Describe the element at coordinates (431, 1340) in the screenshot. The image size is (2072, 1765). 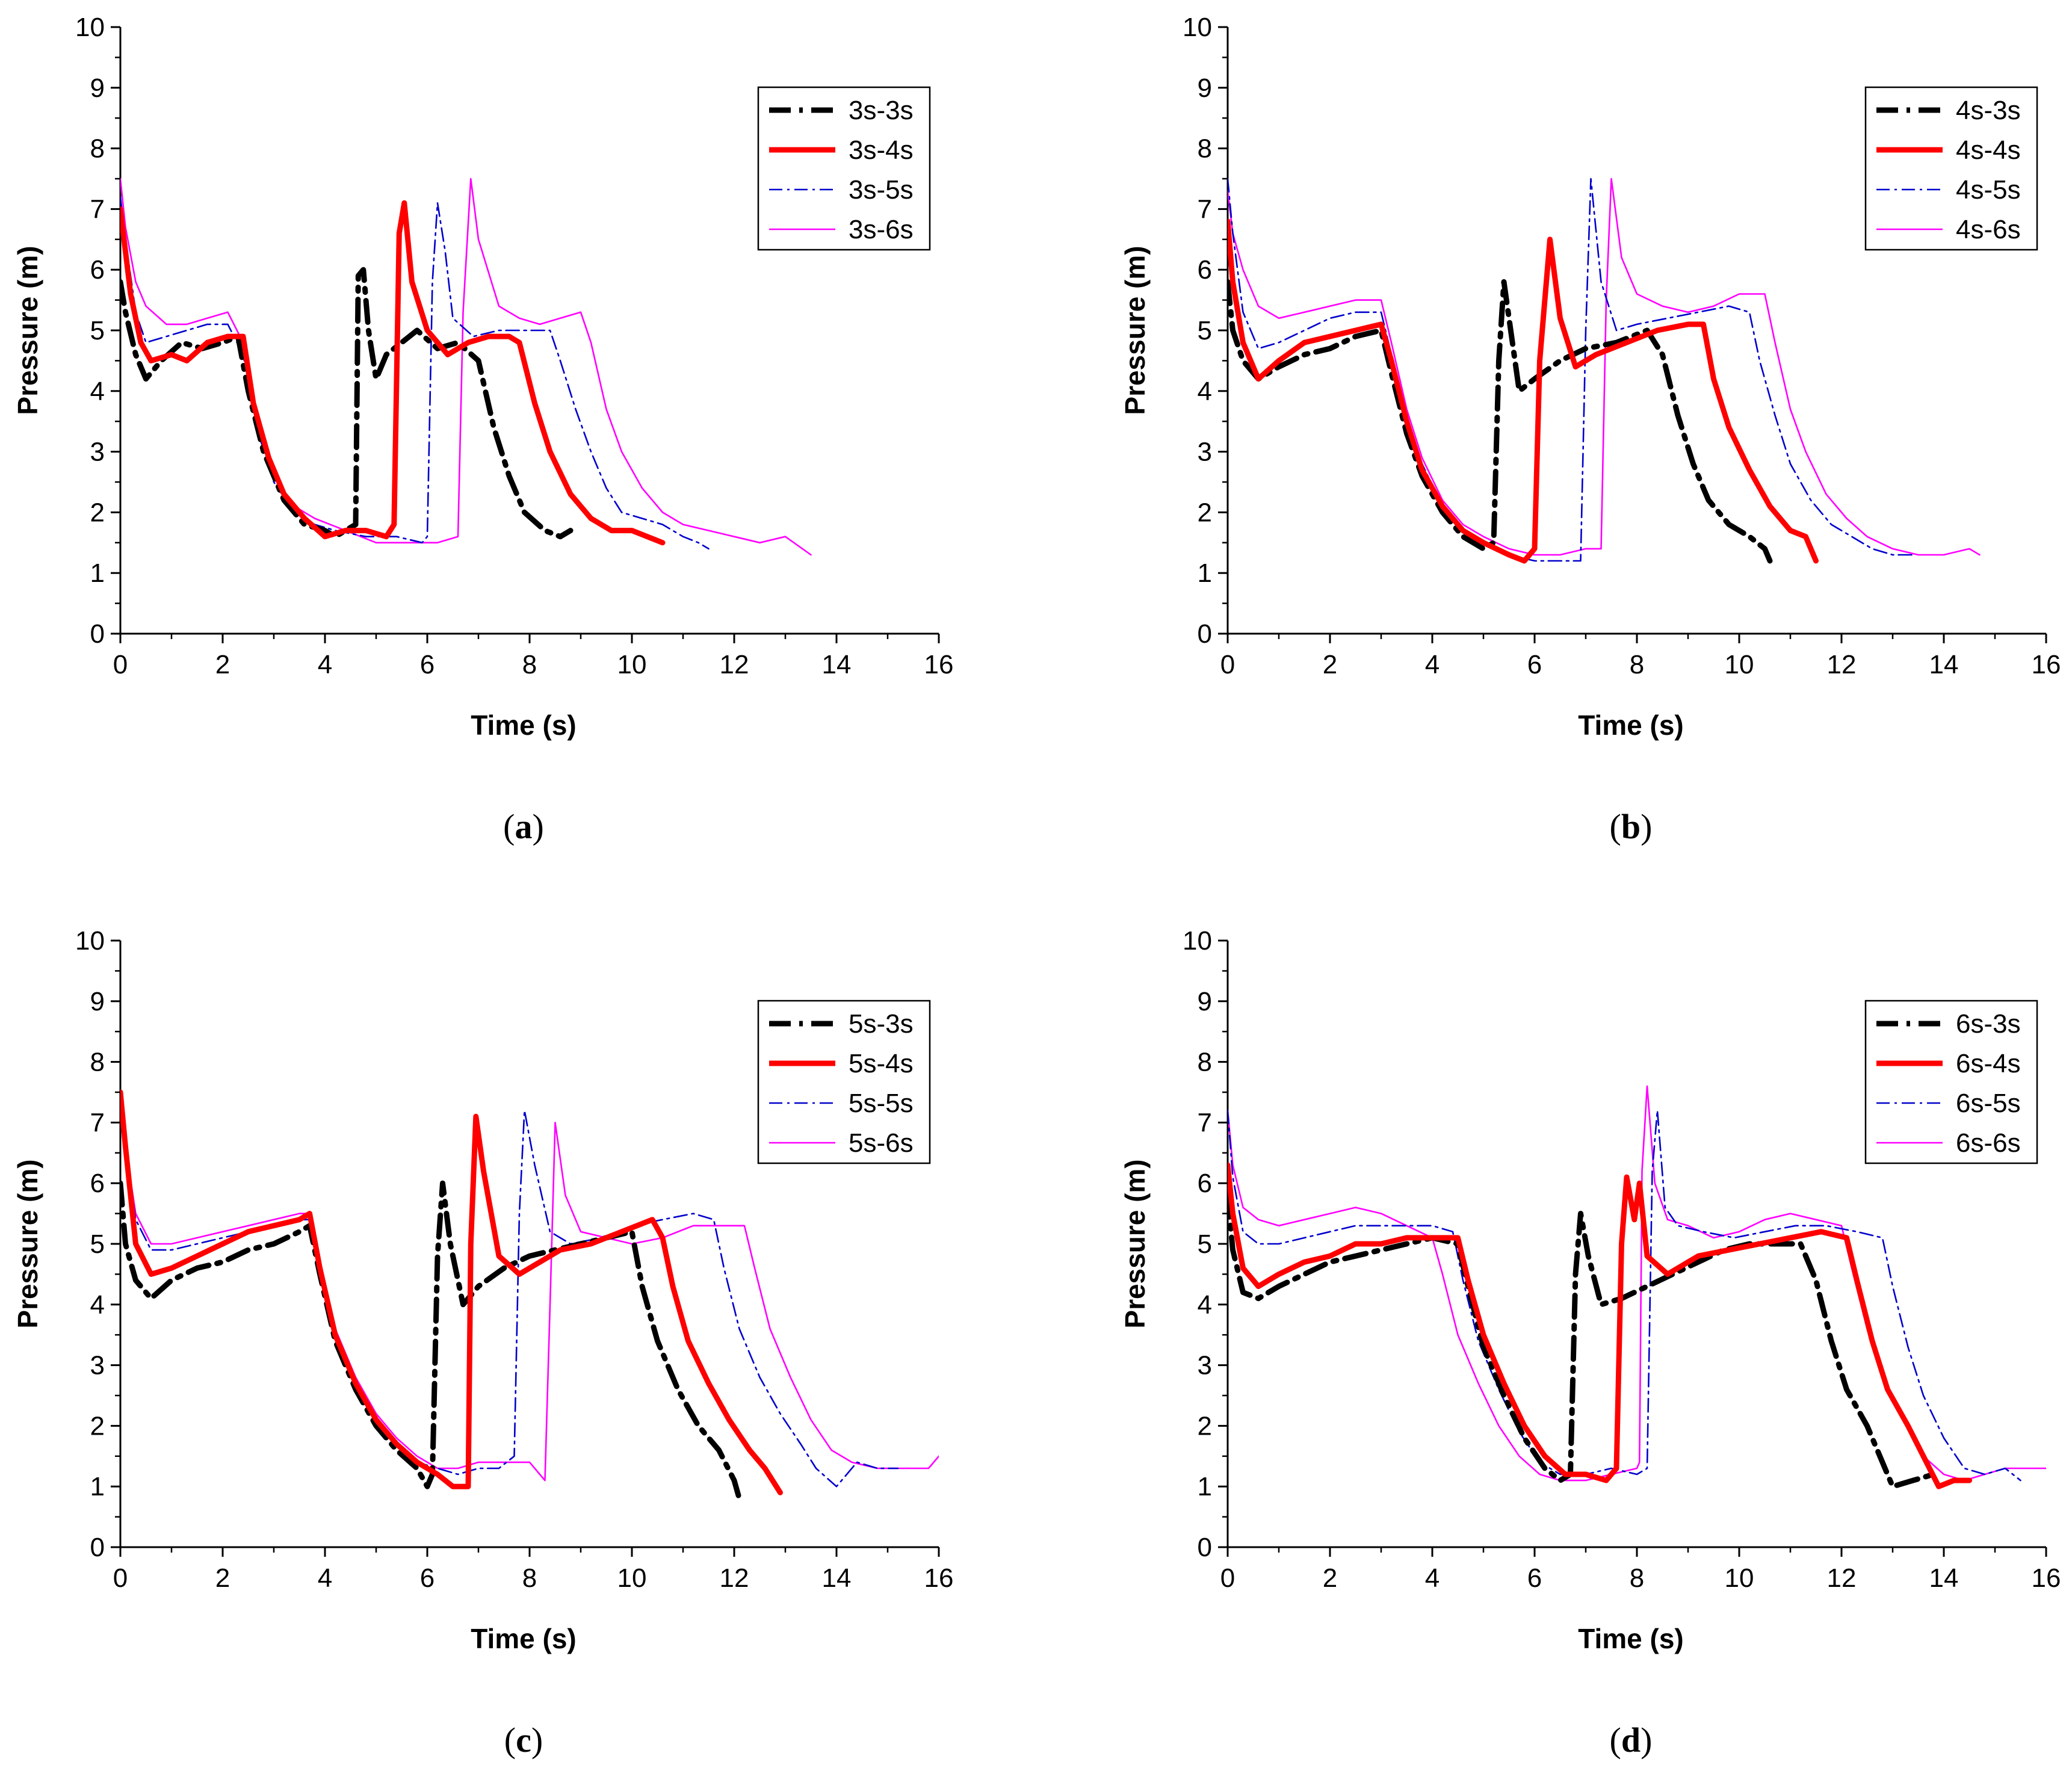
I see `series-line-5s-3s` at that location.